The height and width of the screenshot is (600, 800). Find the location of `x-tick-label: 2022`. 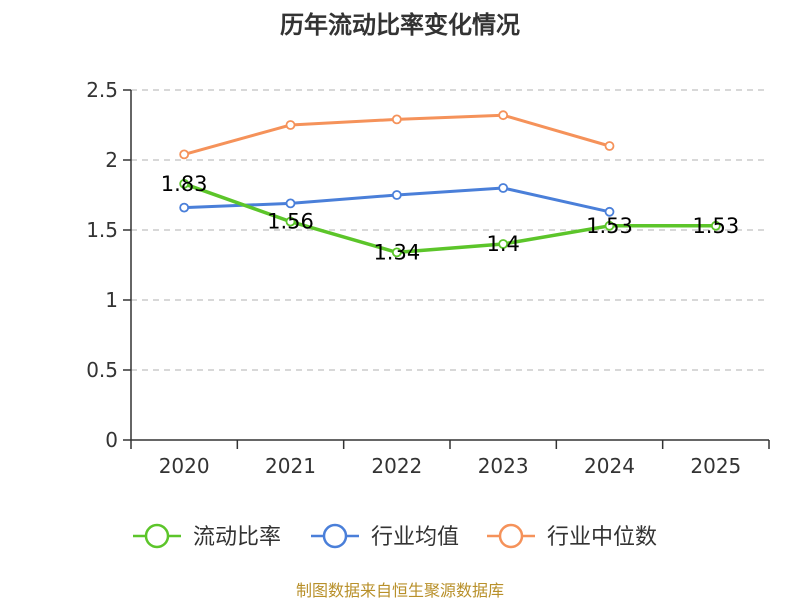

x-tick-label: 2022 is located at coordinates (396, 466).